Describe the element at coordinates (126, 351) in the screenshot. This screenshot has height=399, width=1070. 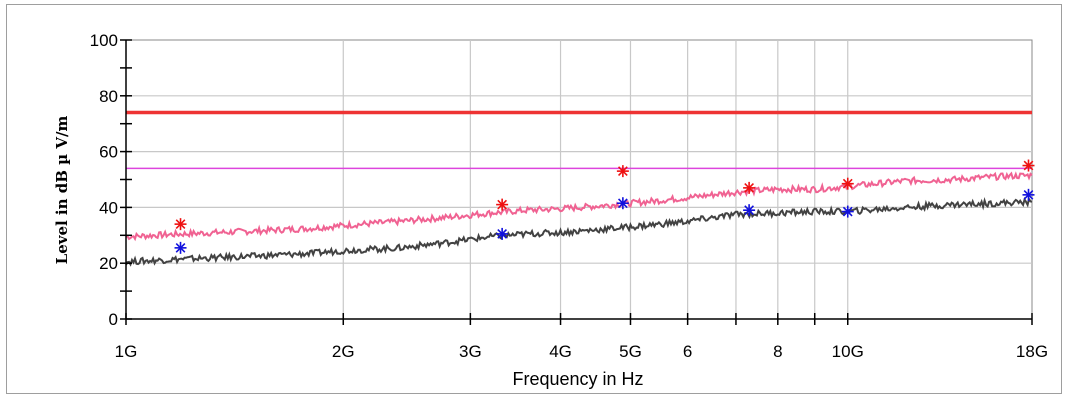
I see `x-tick-label: 1G` at that location.